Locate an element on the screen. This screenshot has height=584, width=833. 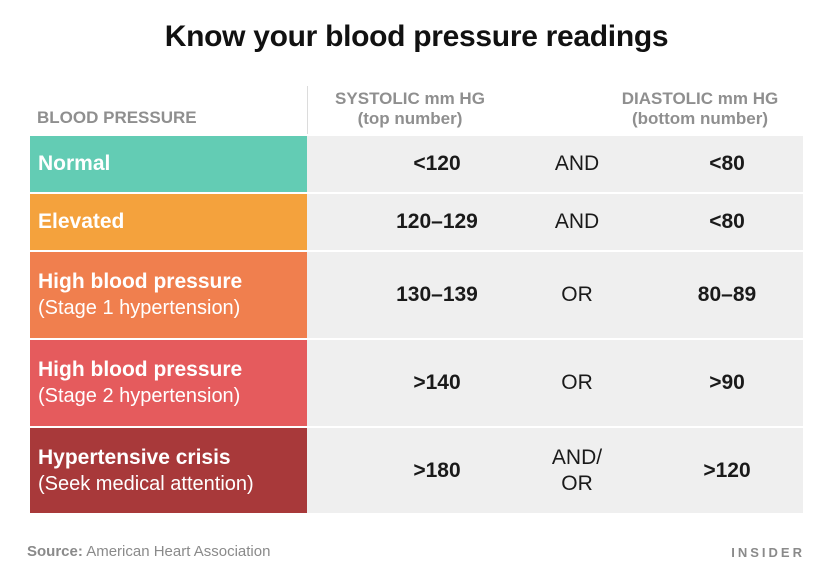
operator-value: AND/ OR is located at coordinates (577, 470).